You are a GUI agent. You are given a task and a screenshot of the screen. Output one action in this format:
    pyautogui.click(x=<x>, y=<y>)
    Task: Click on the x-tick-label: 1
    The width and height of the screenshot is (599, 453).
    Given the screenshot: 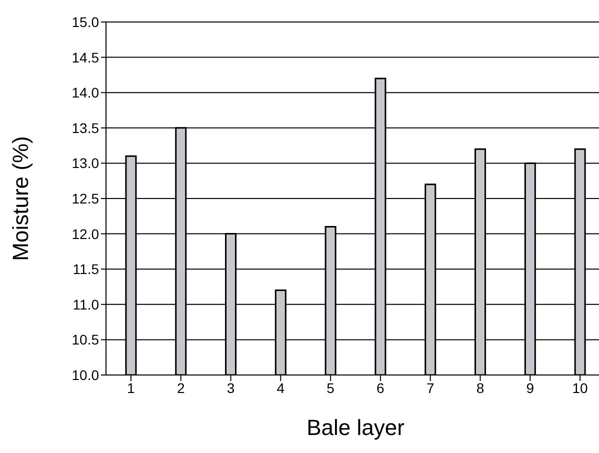 What is the action you would take?
    pyautogui.click(x=131, y=388)
    